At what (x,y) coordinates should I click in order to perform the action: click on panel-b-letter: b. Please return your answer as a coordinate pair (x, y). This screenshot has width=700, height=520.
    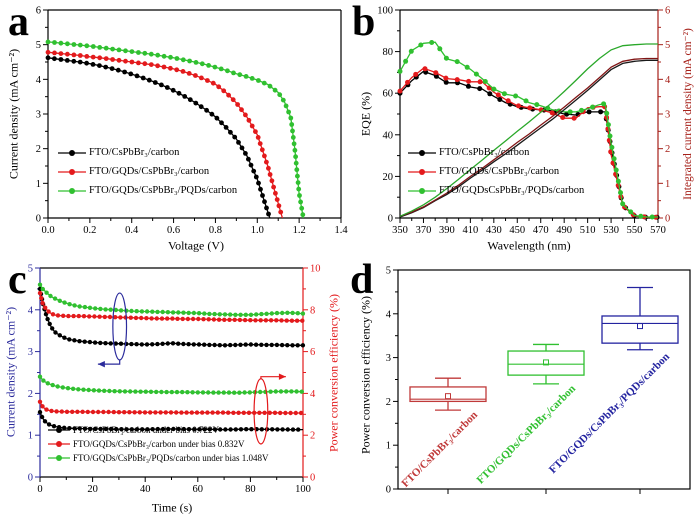
    Looking at the image, I should click on (364, 22).